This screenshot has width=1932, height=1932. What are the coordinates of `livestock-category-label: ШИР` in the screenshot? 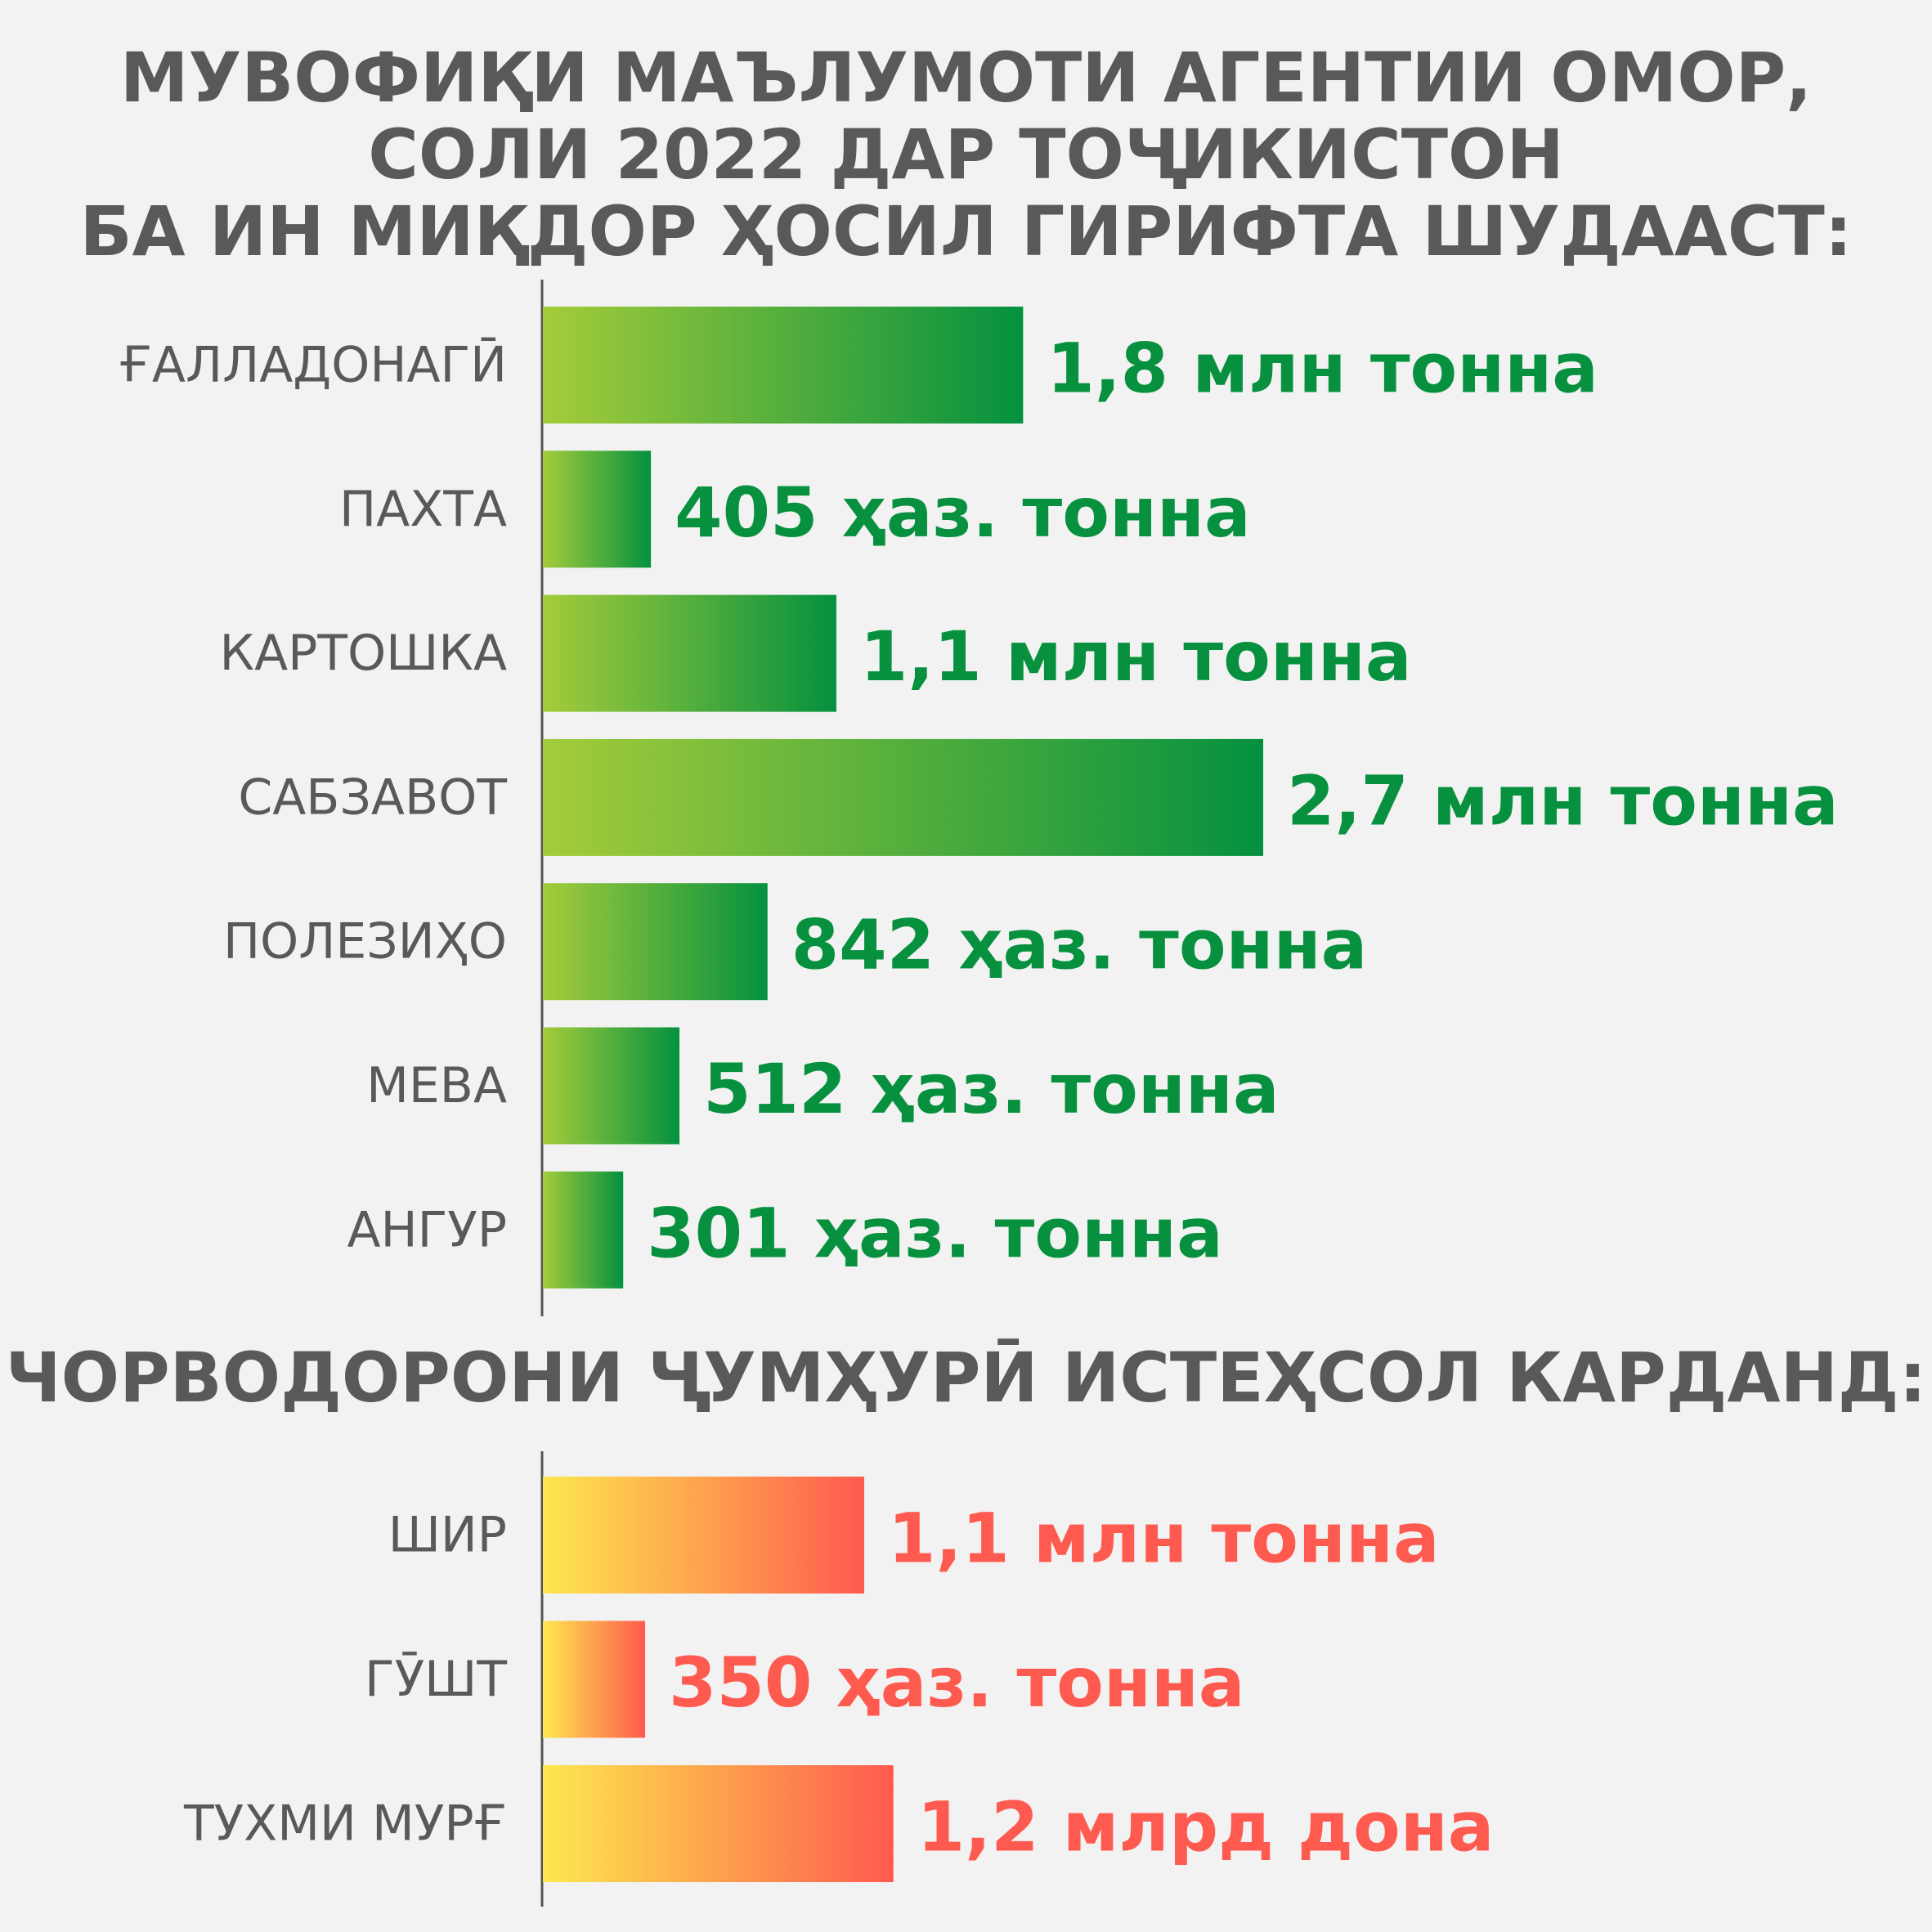 It's located at (447, 1535).